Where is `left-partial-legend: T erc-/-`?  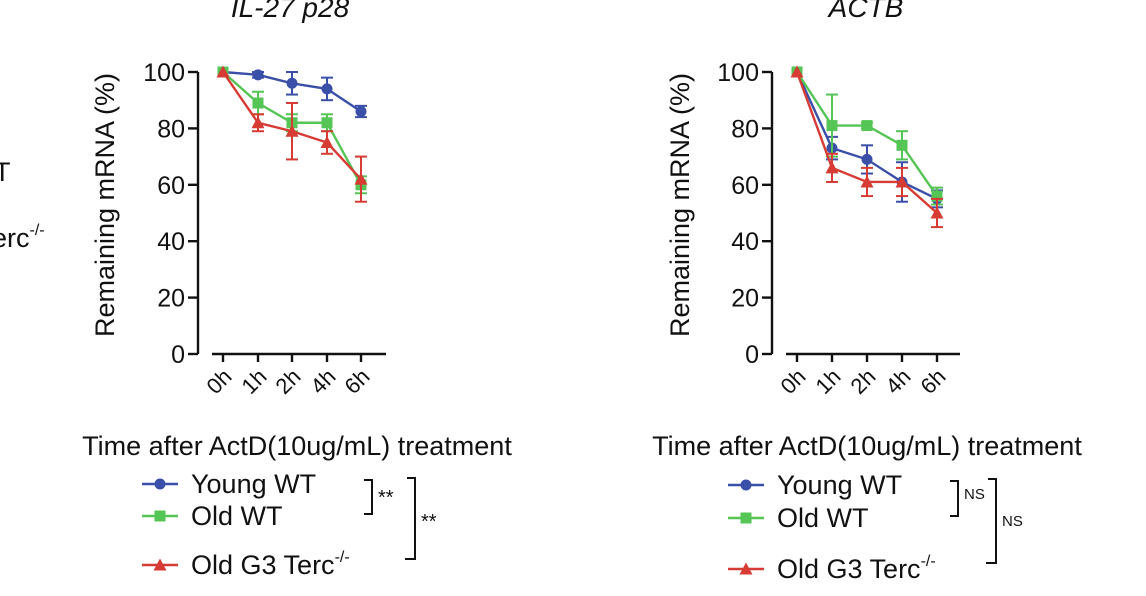
left-partial-legend: T erc-/- is located at coordinates (22, 205).